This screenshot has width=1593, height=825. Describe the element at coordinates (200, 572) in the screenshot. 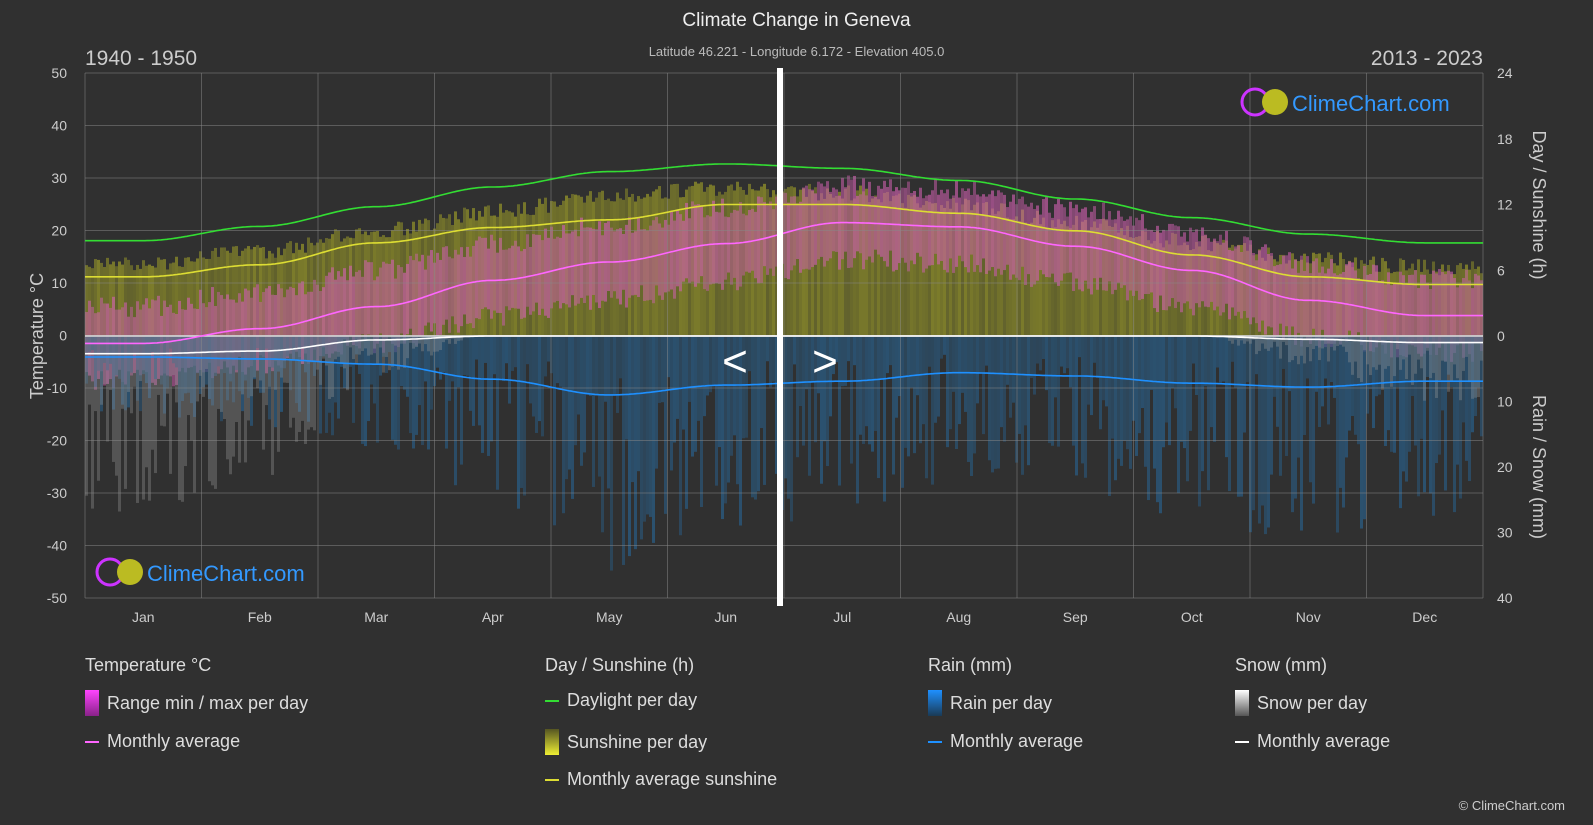

I see `logo-bottom: ClimeChart.com` at that location.